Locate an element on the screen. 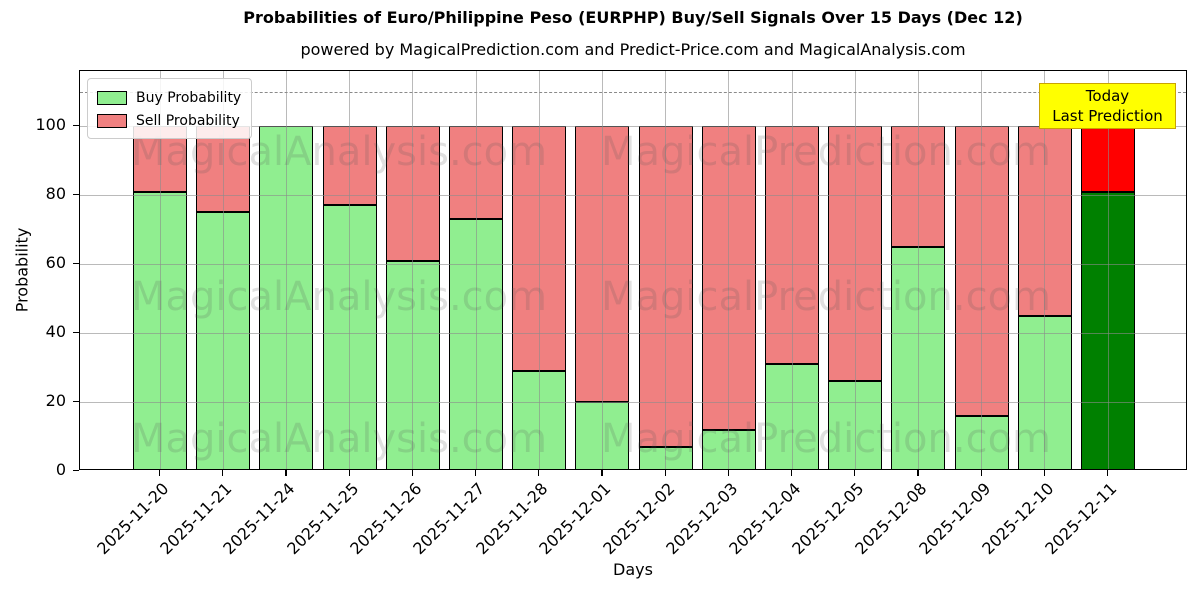  legend-label-sell: Sell Probability is located at coordinates (188, 120).